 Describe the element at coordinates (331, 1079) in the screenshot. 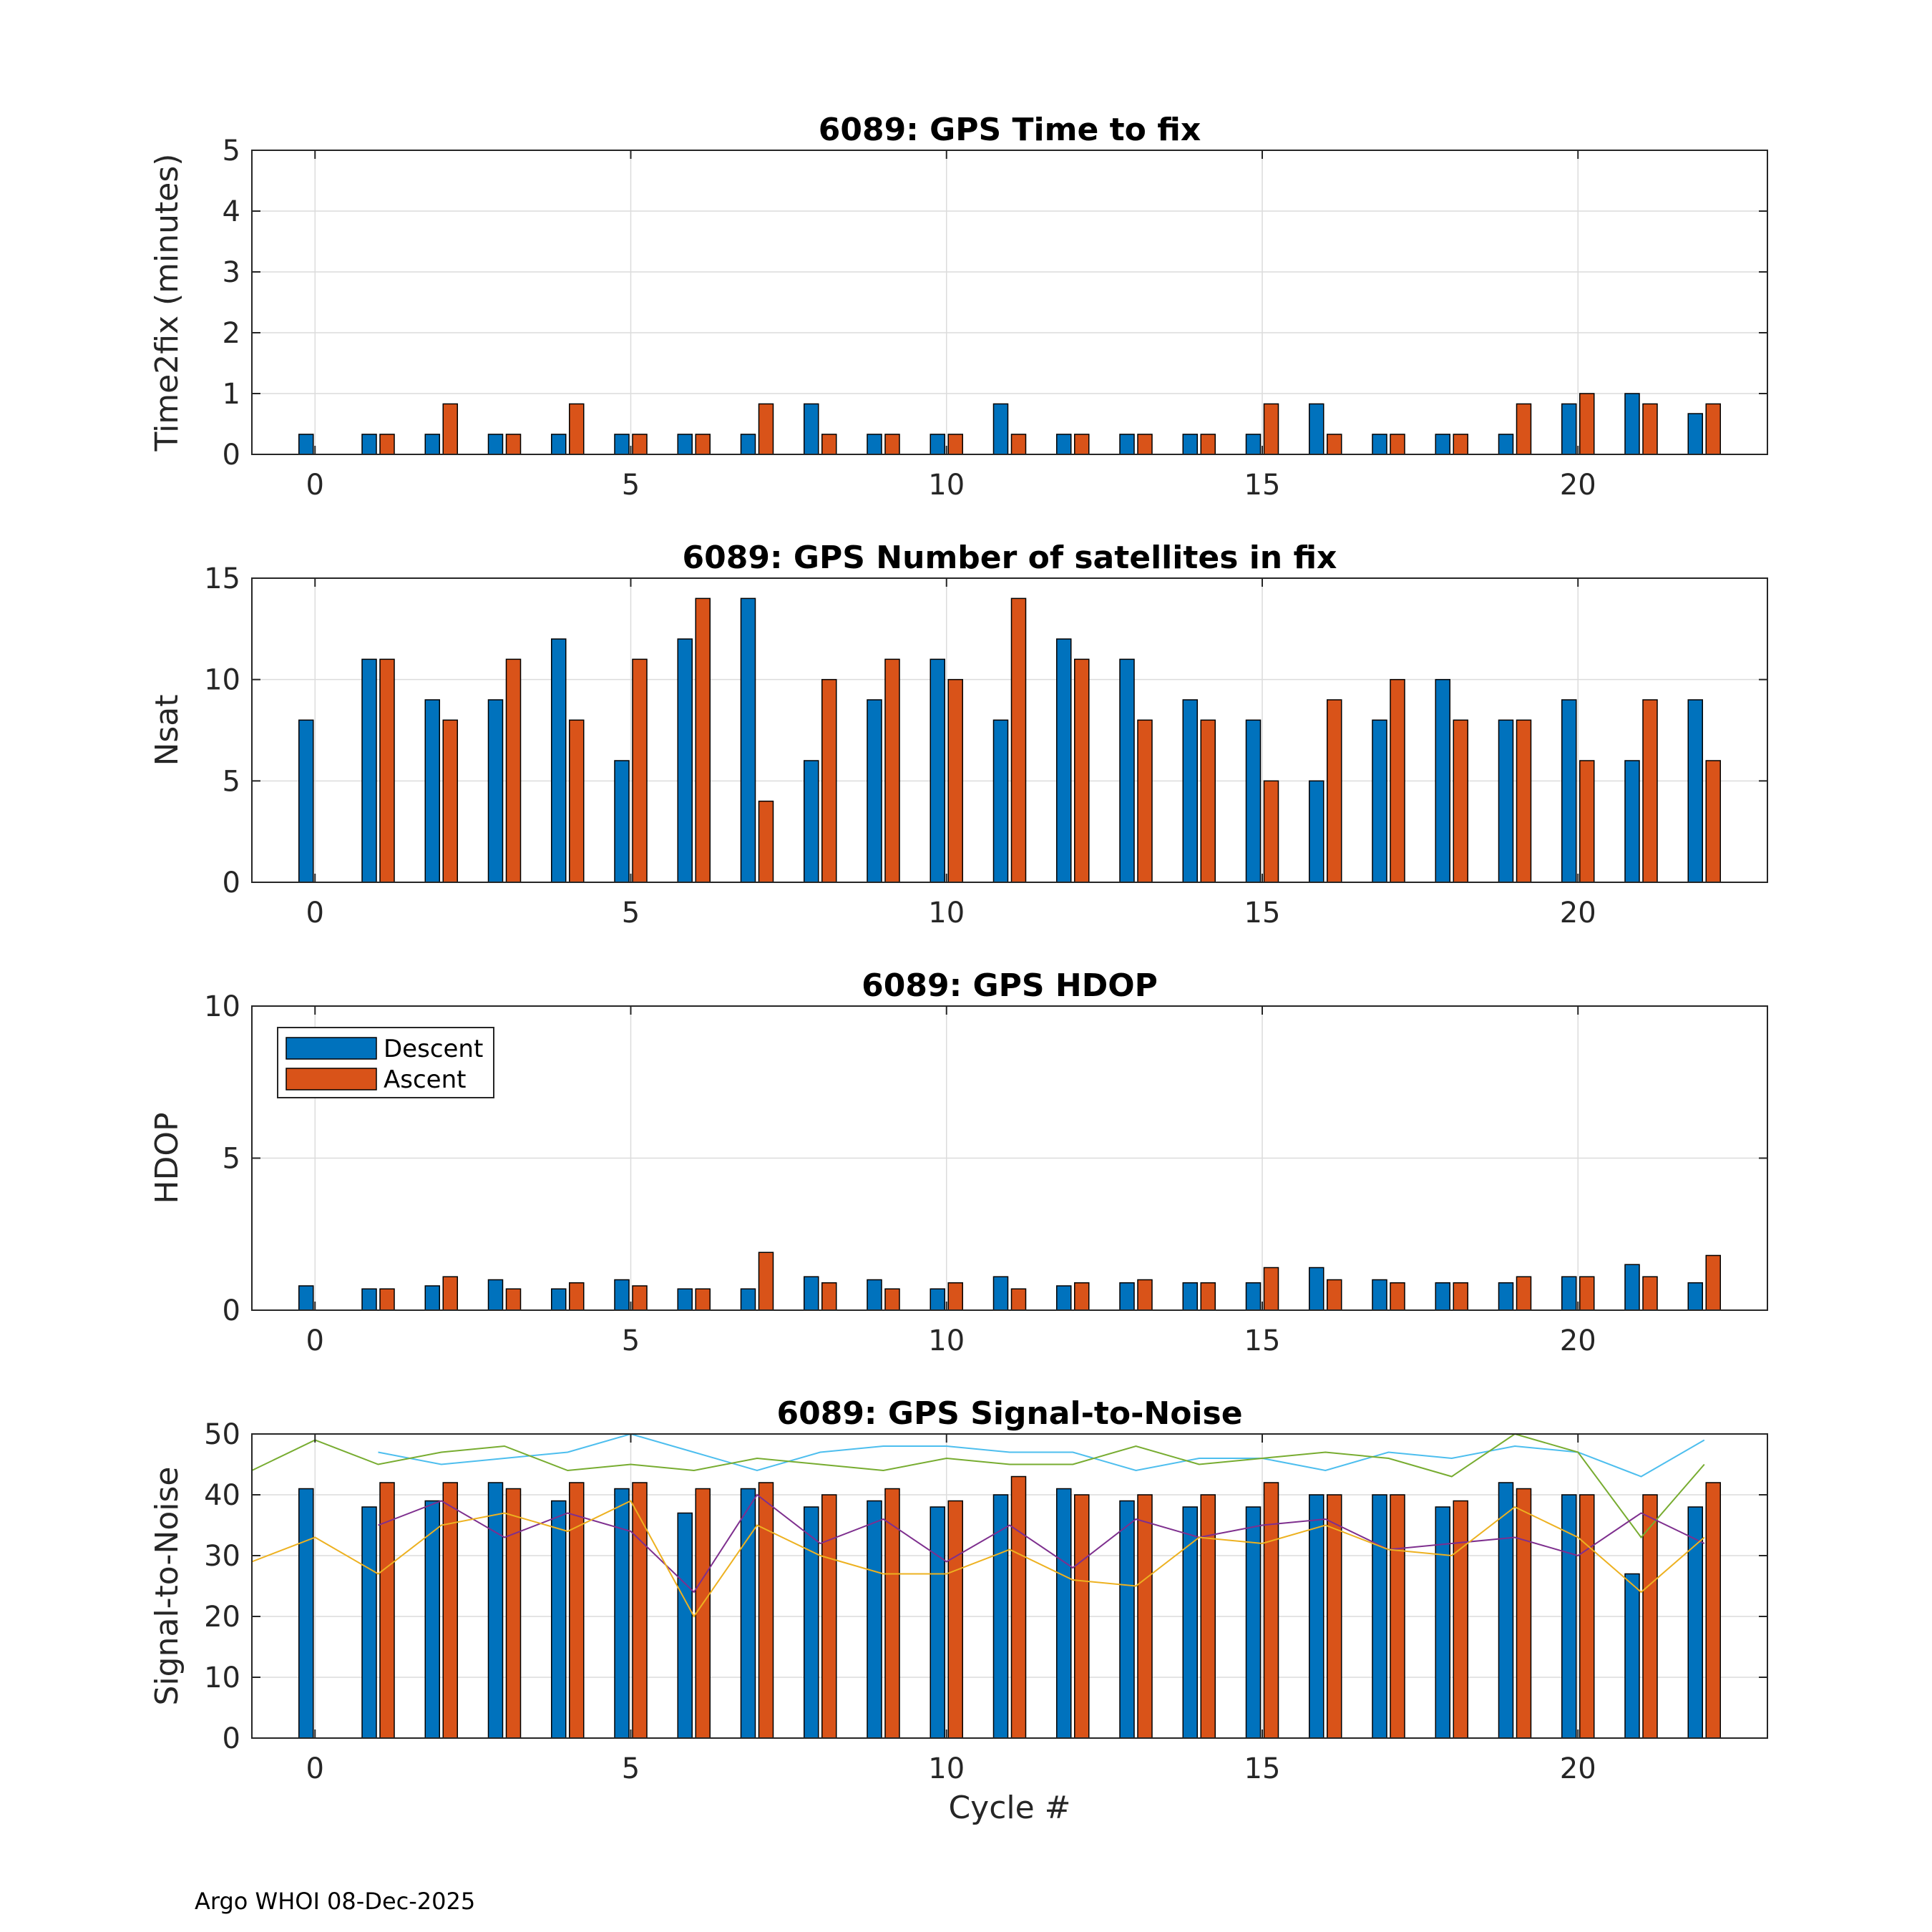

I see `legend-swatch-ascent` at that location.